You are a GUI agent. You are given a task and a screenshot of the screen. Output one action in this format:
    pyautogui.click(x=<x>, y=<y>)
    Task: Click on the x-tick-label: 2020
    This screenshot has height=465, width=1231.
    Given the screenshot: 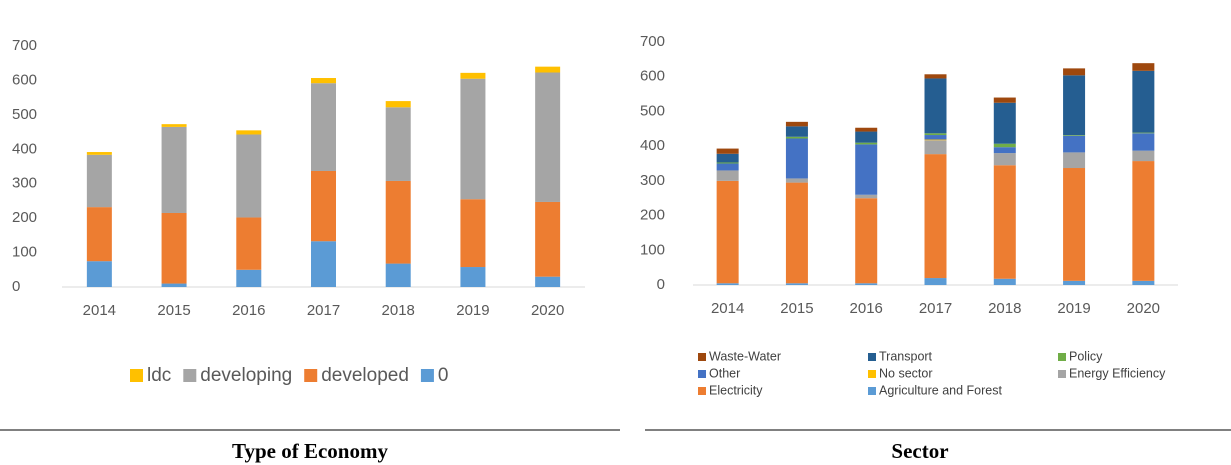 What is the action you would take?
    pyautogui.click(x=547, y=310)
    